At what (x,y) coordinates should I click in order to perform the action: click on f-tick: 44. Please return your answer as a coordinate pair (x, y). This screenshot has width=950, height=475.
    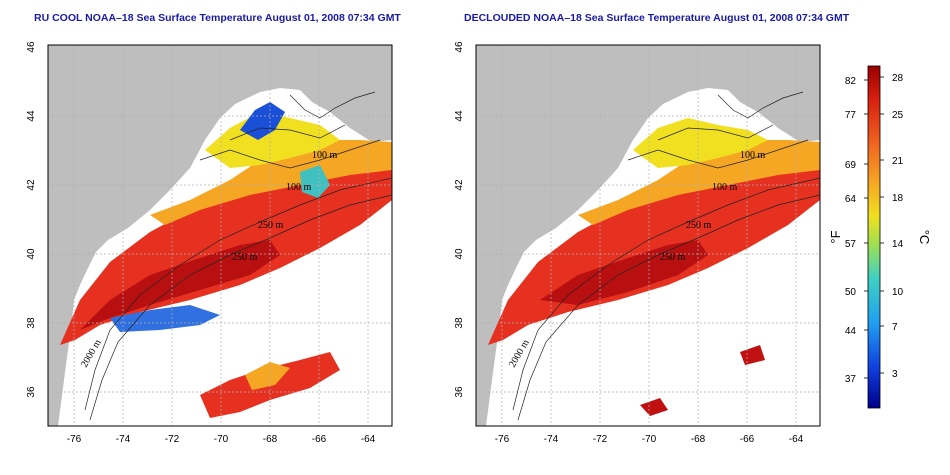
    Looking at the image, I should click on (851, 331).